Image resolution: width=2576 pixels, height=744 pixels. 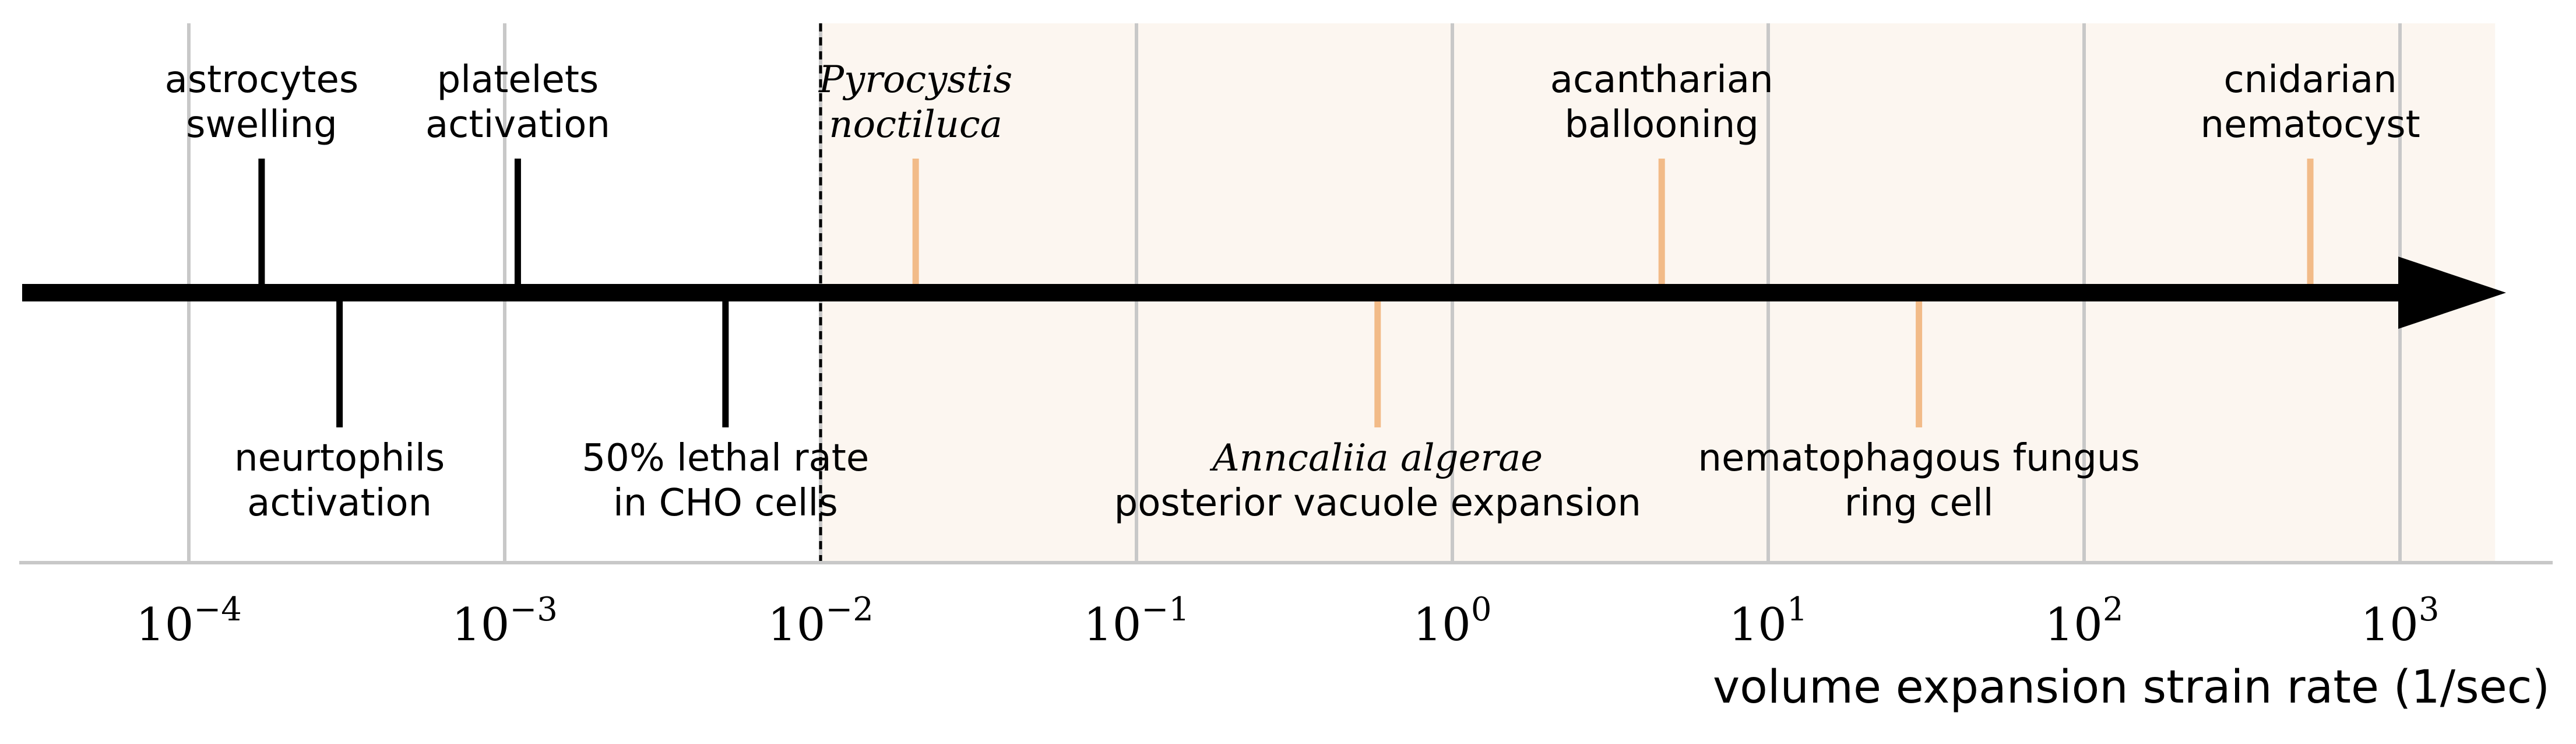 I want to click on tick-exponent: −2, so click(x=850, y=610).